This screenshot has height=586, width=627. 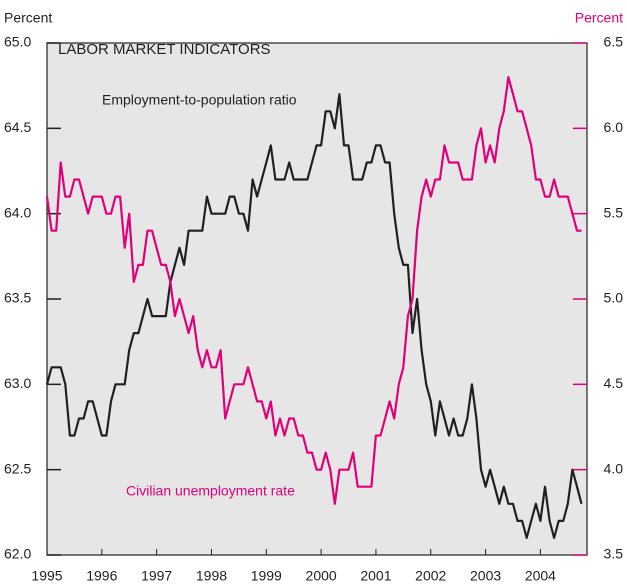 What do you see at coordinates (46, 576) in the screenshot?
I see `x-tick-label: 1995` at bounding box center [46, 576].